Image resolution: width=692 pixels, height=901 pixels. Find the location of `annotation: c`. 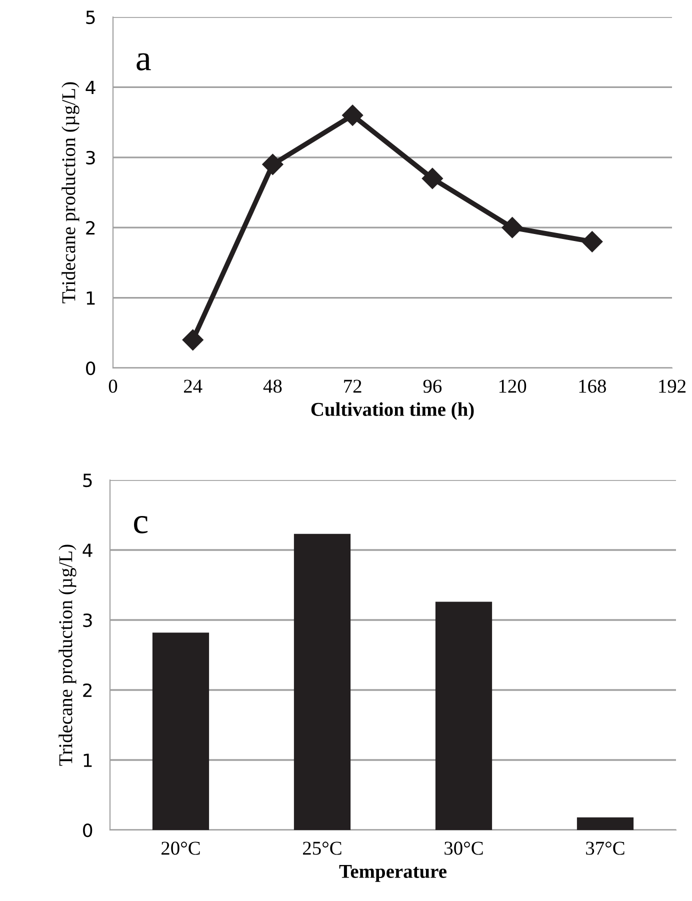

annotation: c is located at coordinates (141, 525).